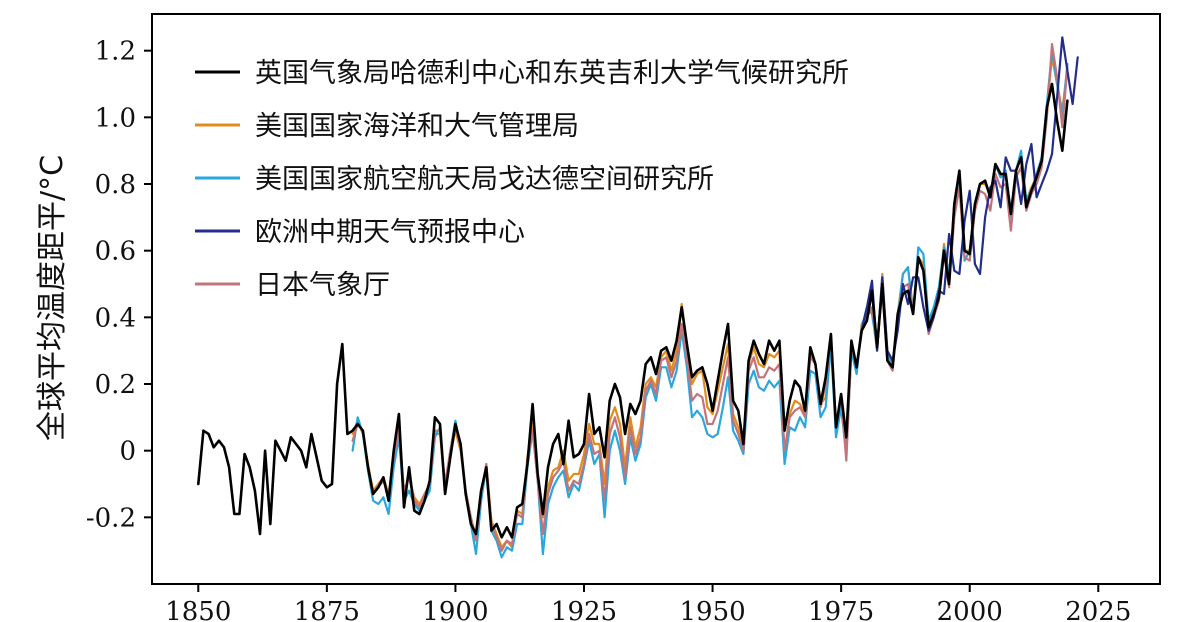  Describe the element at coordinates (841, 609) in the screenshot. I see `x-tick-label: 1975` at that location.